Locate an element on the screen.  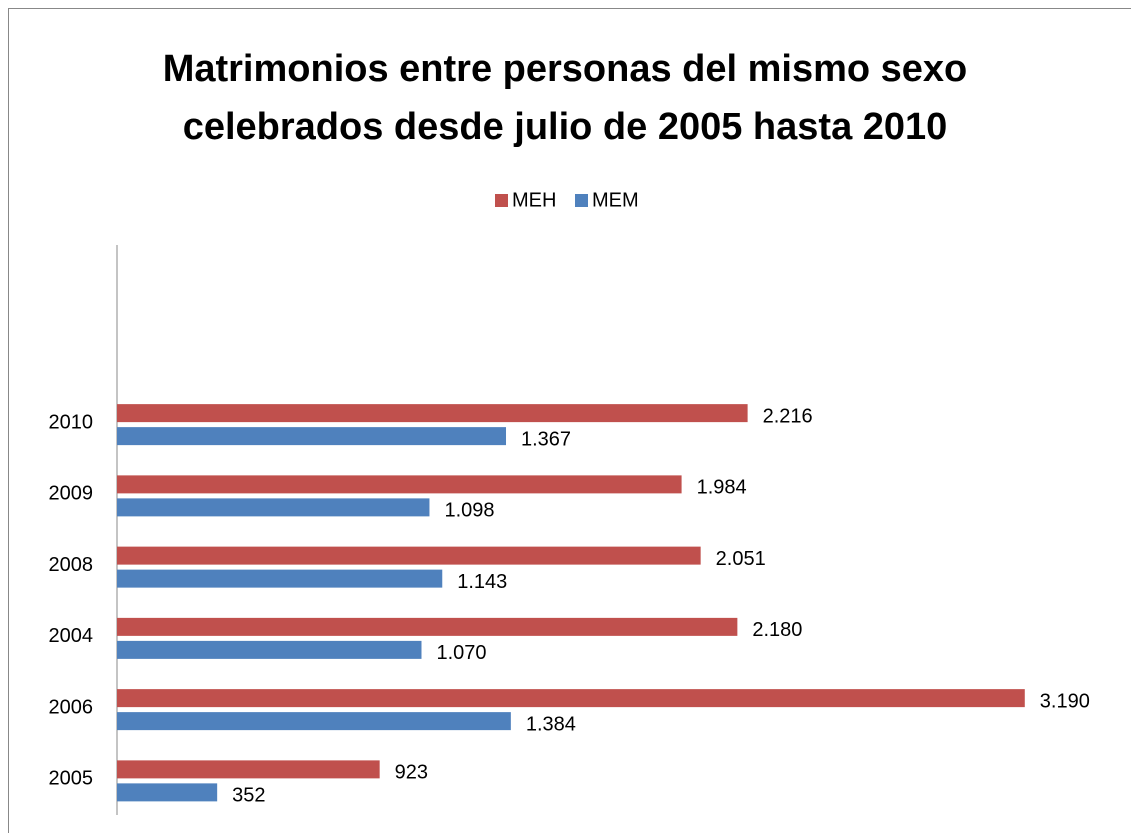
legend-label: MEH is located at coordinates (534, 200).